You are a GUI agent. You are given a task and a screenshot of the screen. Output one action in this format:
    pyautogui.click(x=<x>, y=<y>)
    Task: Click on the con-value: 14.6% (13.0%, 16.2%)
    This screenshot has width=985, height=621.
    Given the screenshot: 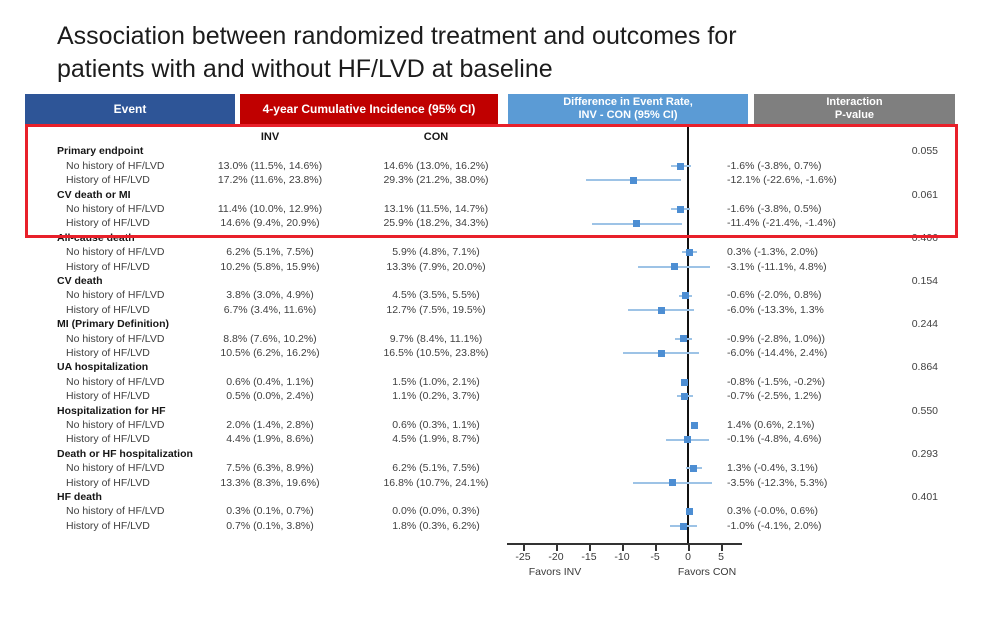 What is the action you would take?
    pyautogui.click(x=436, y=165)
    